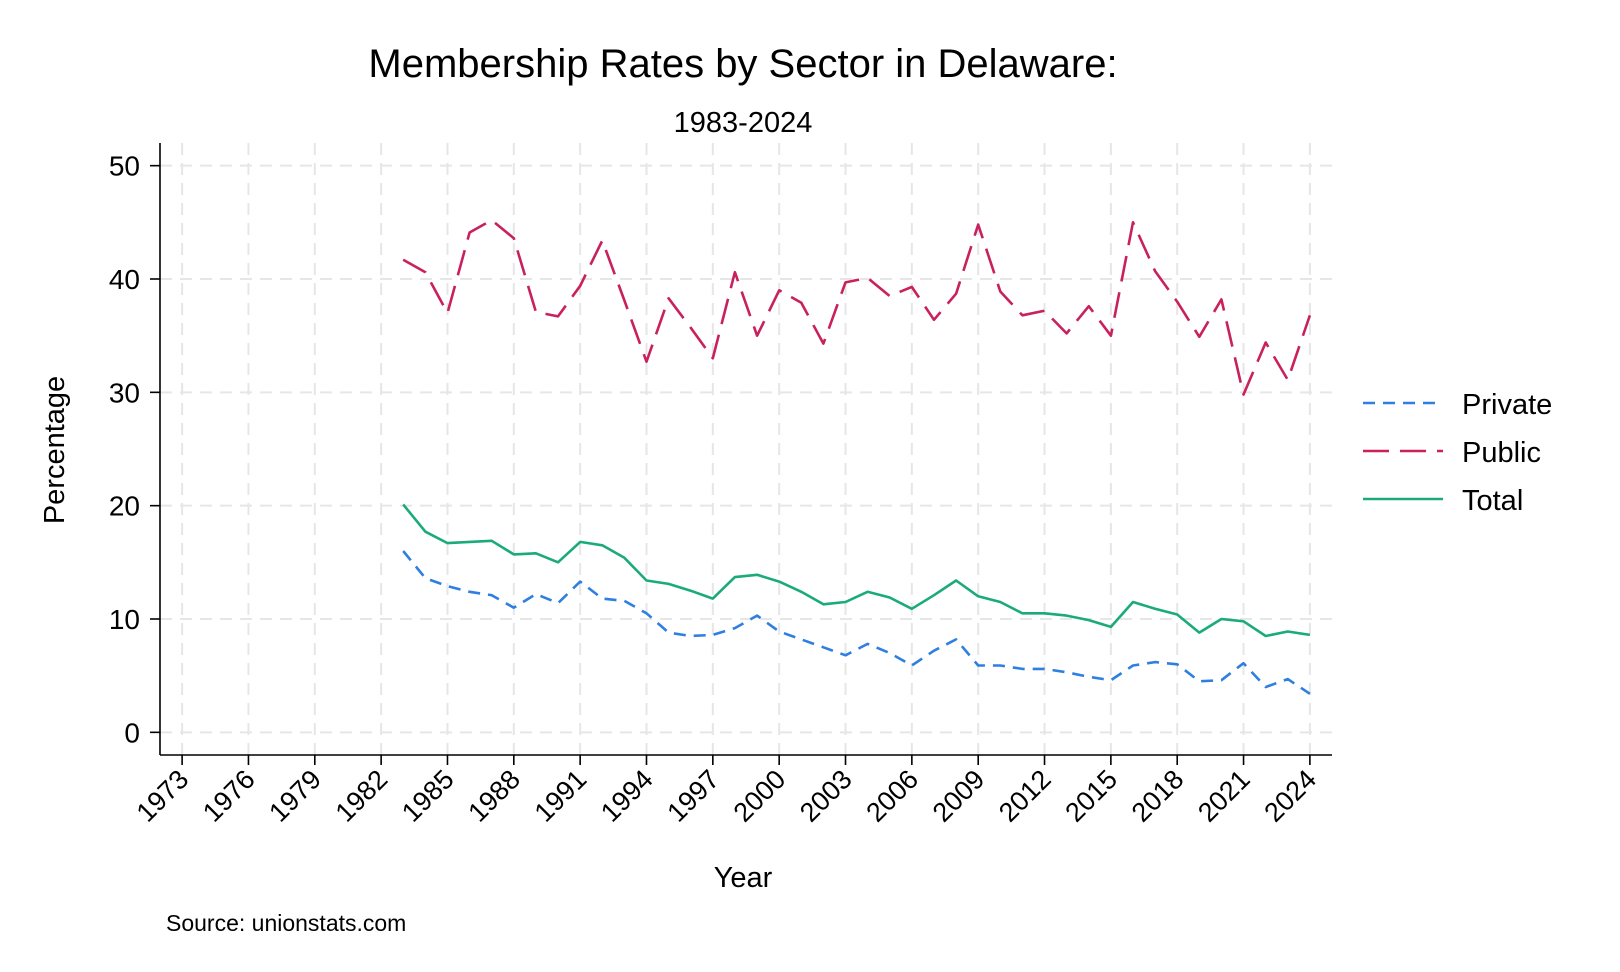 The width and height of the screenshot is (1620, 972). What do you see at coordinates (124, 392) in the screenshot?
I see `y-tick-label: 30` at bounding box center [124, 392].